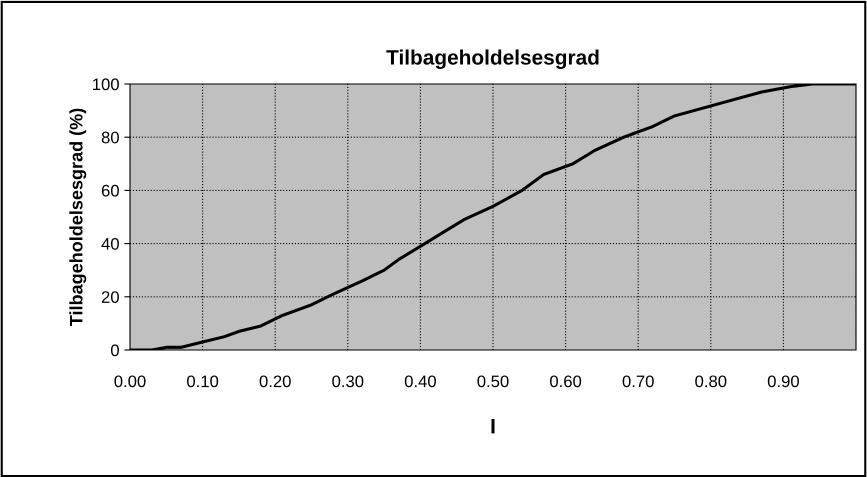 Image resolution: width=867 pixels, height=477 pixels. What do you see at coordinates (110, 297) in the screenshot?
I see `y-tick-label: 20` at bounding box center [110, 297].